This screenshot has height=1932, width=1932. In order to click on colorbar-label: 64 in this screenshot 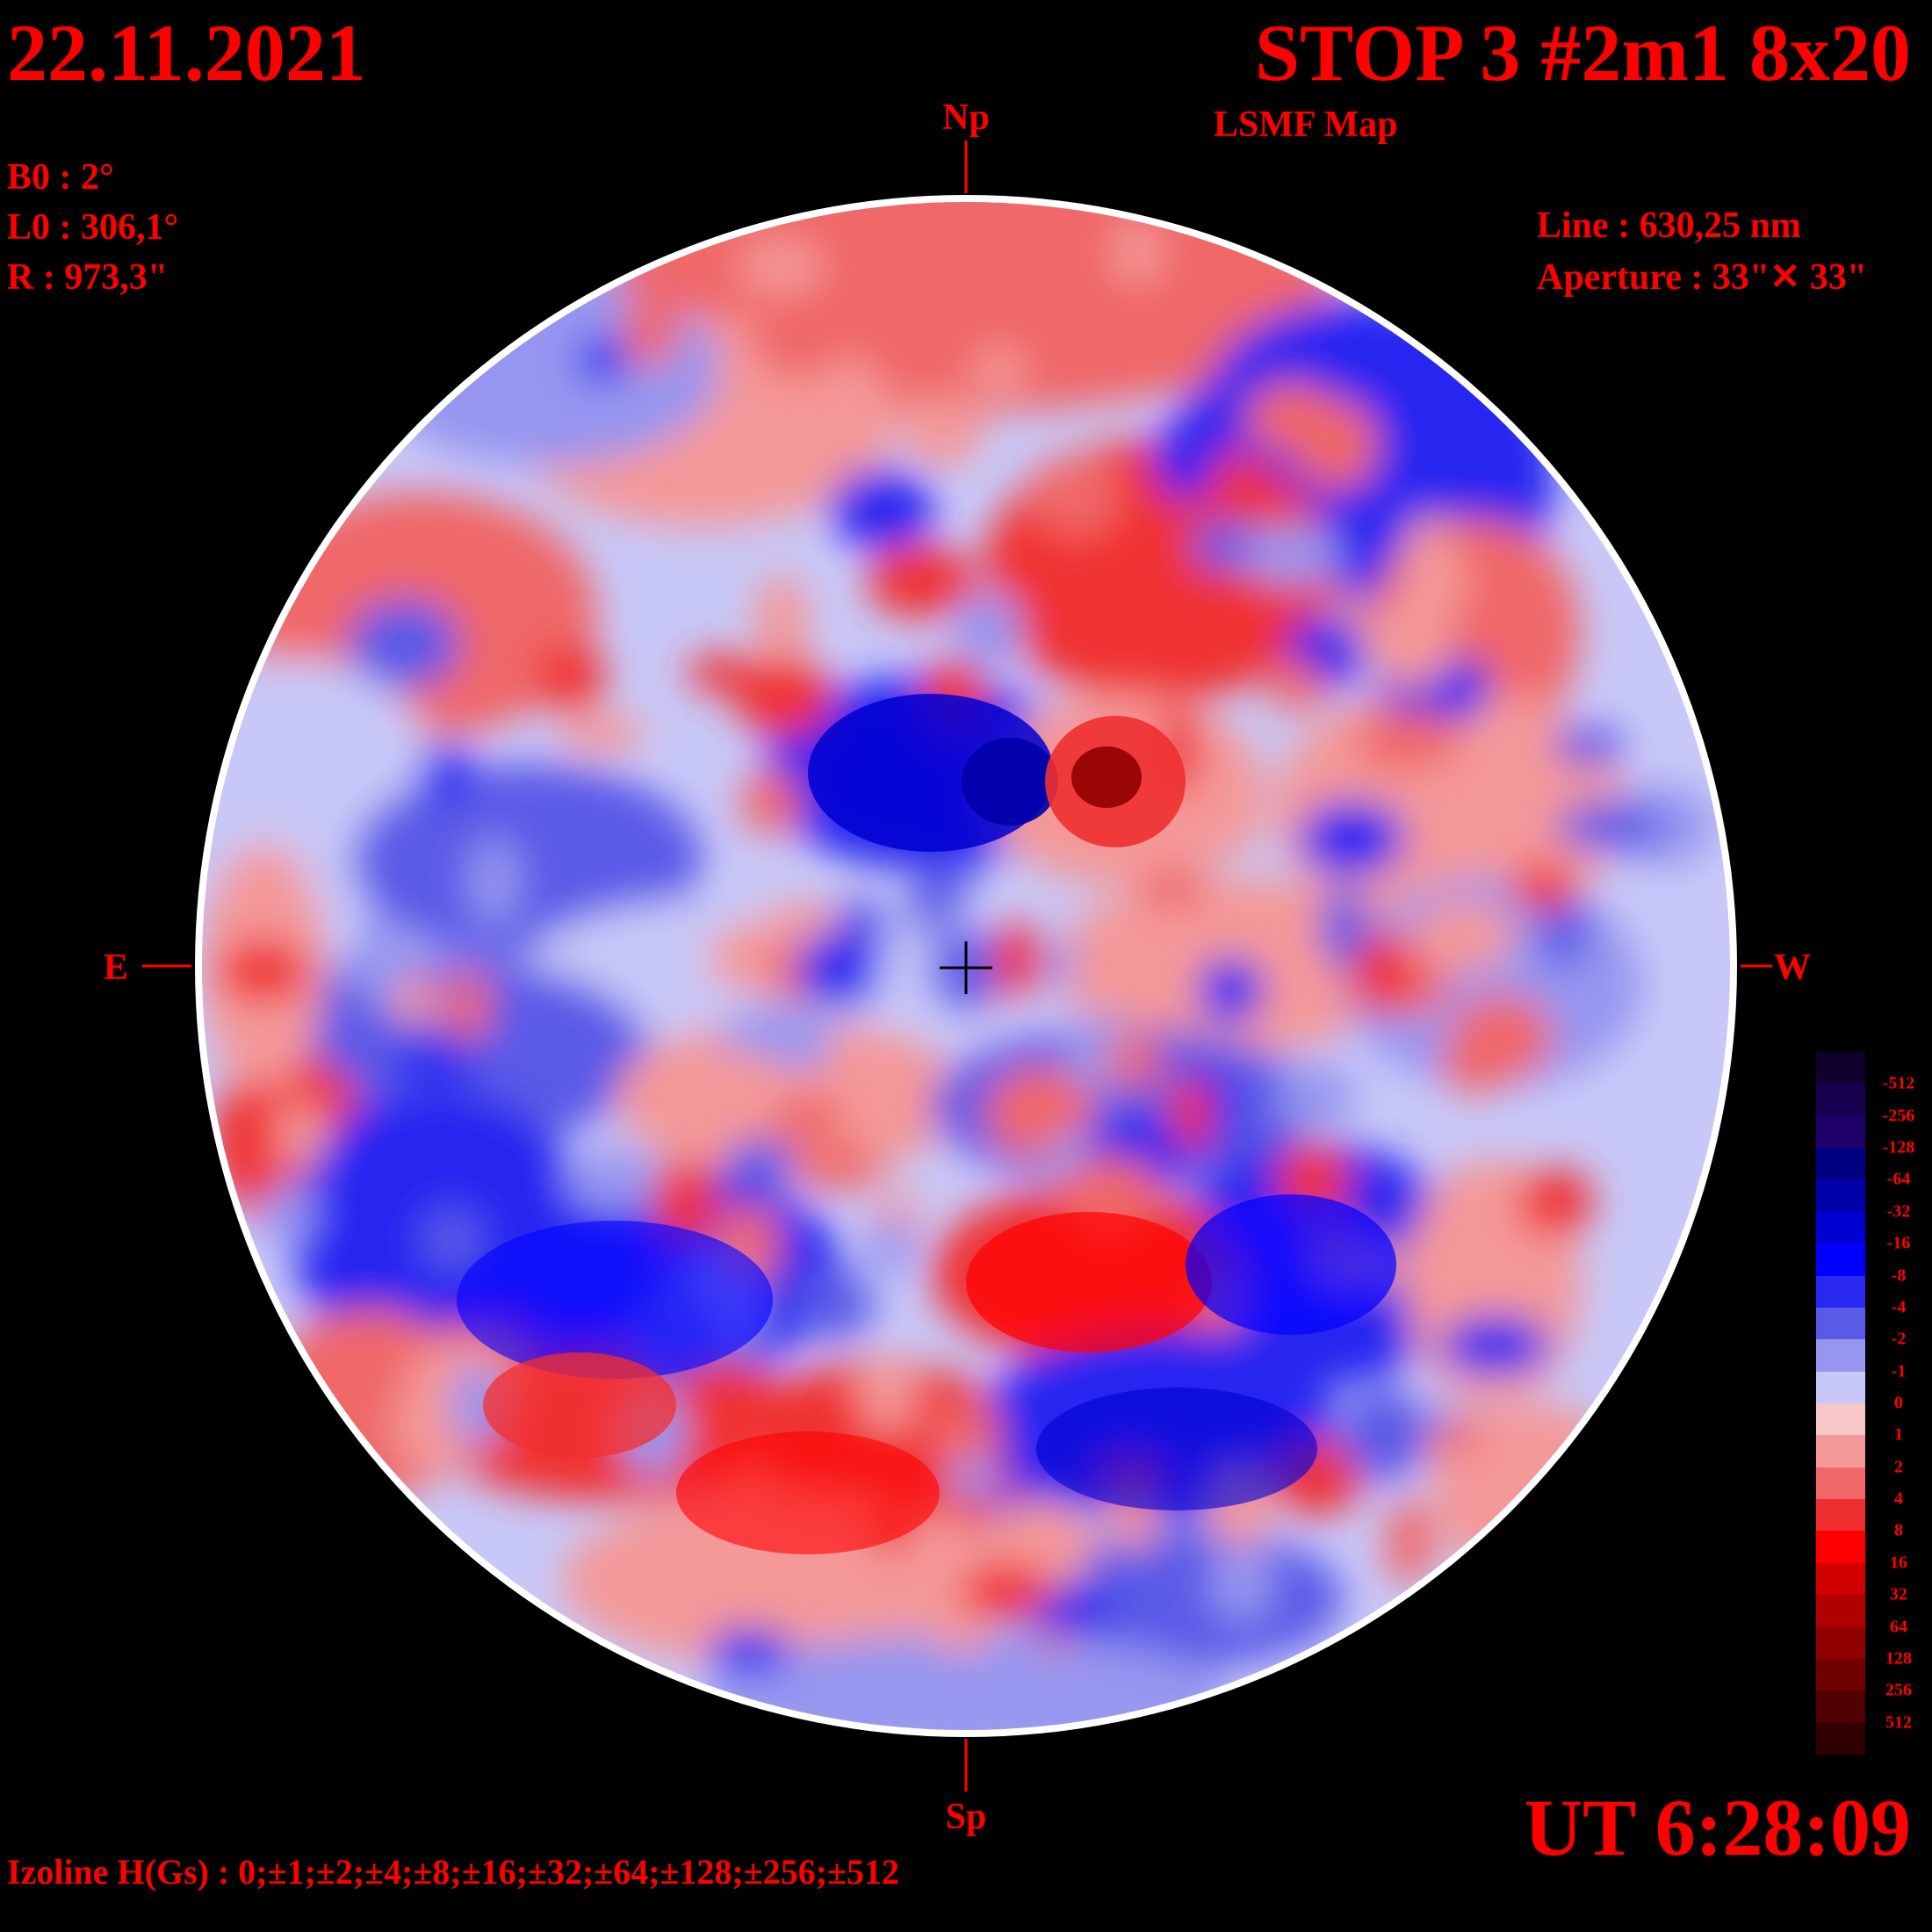, I will do `click(1898, 1627)`.